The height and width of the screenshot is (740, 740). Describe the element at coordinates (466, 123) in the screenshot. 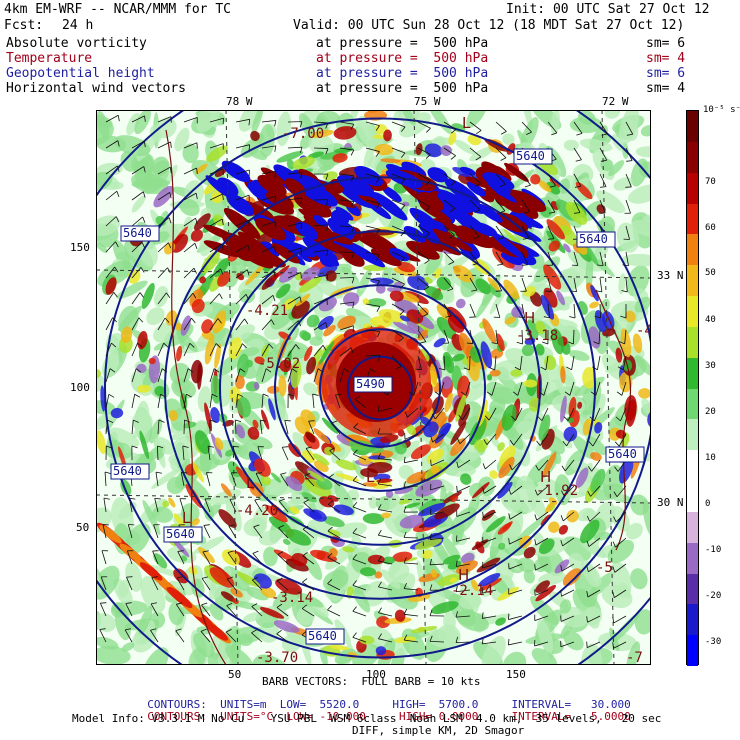

I see `low-marker: L` at that location.